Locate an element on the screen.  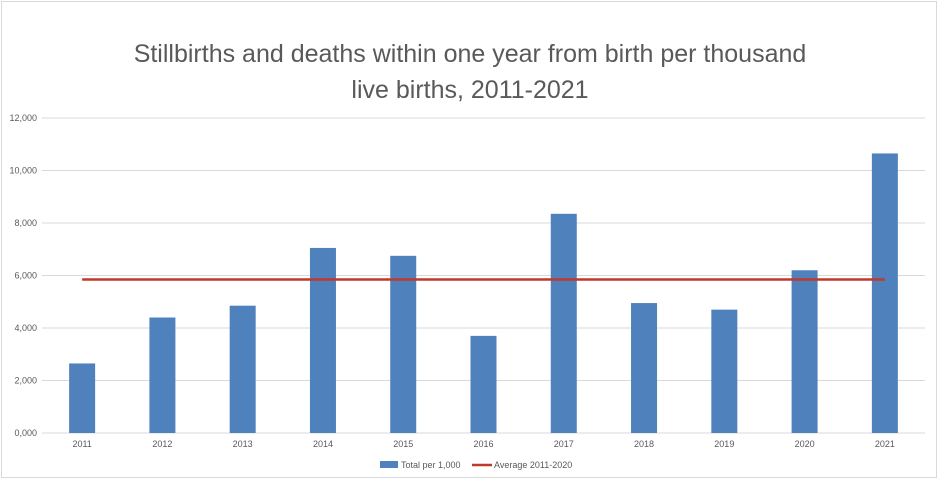
y-tick-label: 2,000 is located at coordinates (25, 381).